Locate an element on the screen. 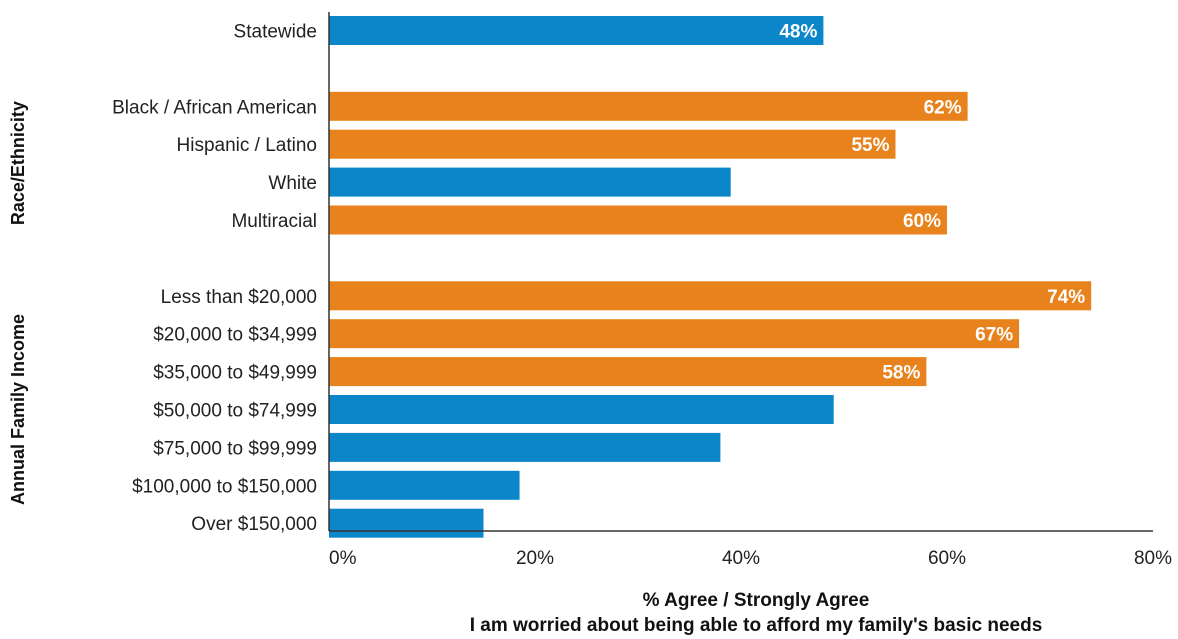 This screenshot has width=1178, height=639. category-label: Over $150,000 is located at coordinates (254, 524).